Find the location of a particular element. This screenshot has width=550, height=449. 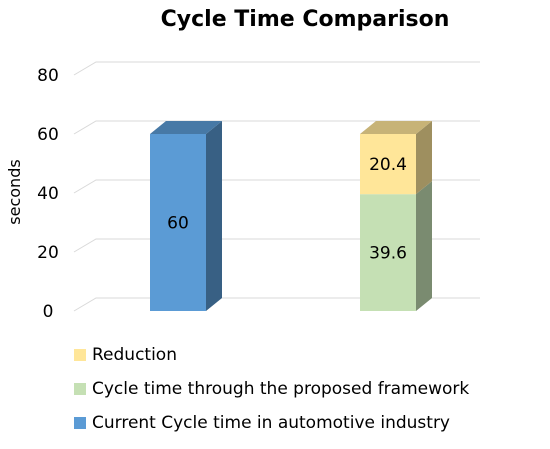

legend-label: Reduction is located at coordinates (134, 355).